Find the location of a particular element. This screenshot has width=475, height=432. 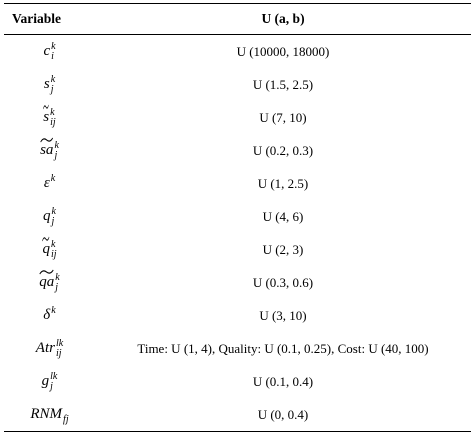

subscript: i is located at coordinates (52, 56).